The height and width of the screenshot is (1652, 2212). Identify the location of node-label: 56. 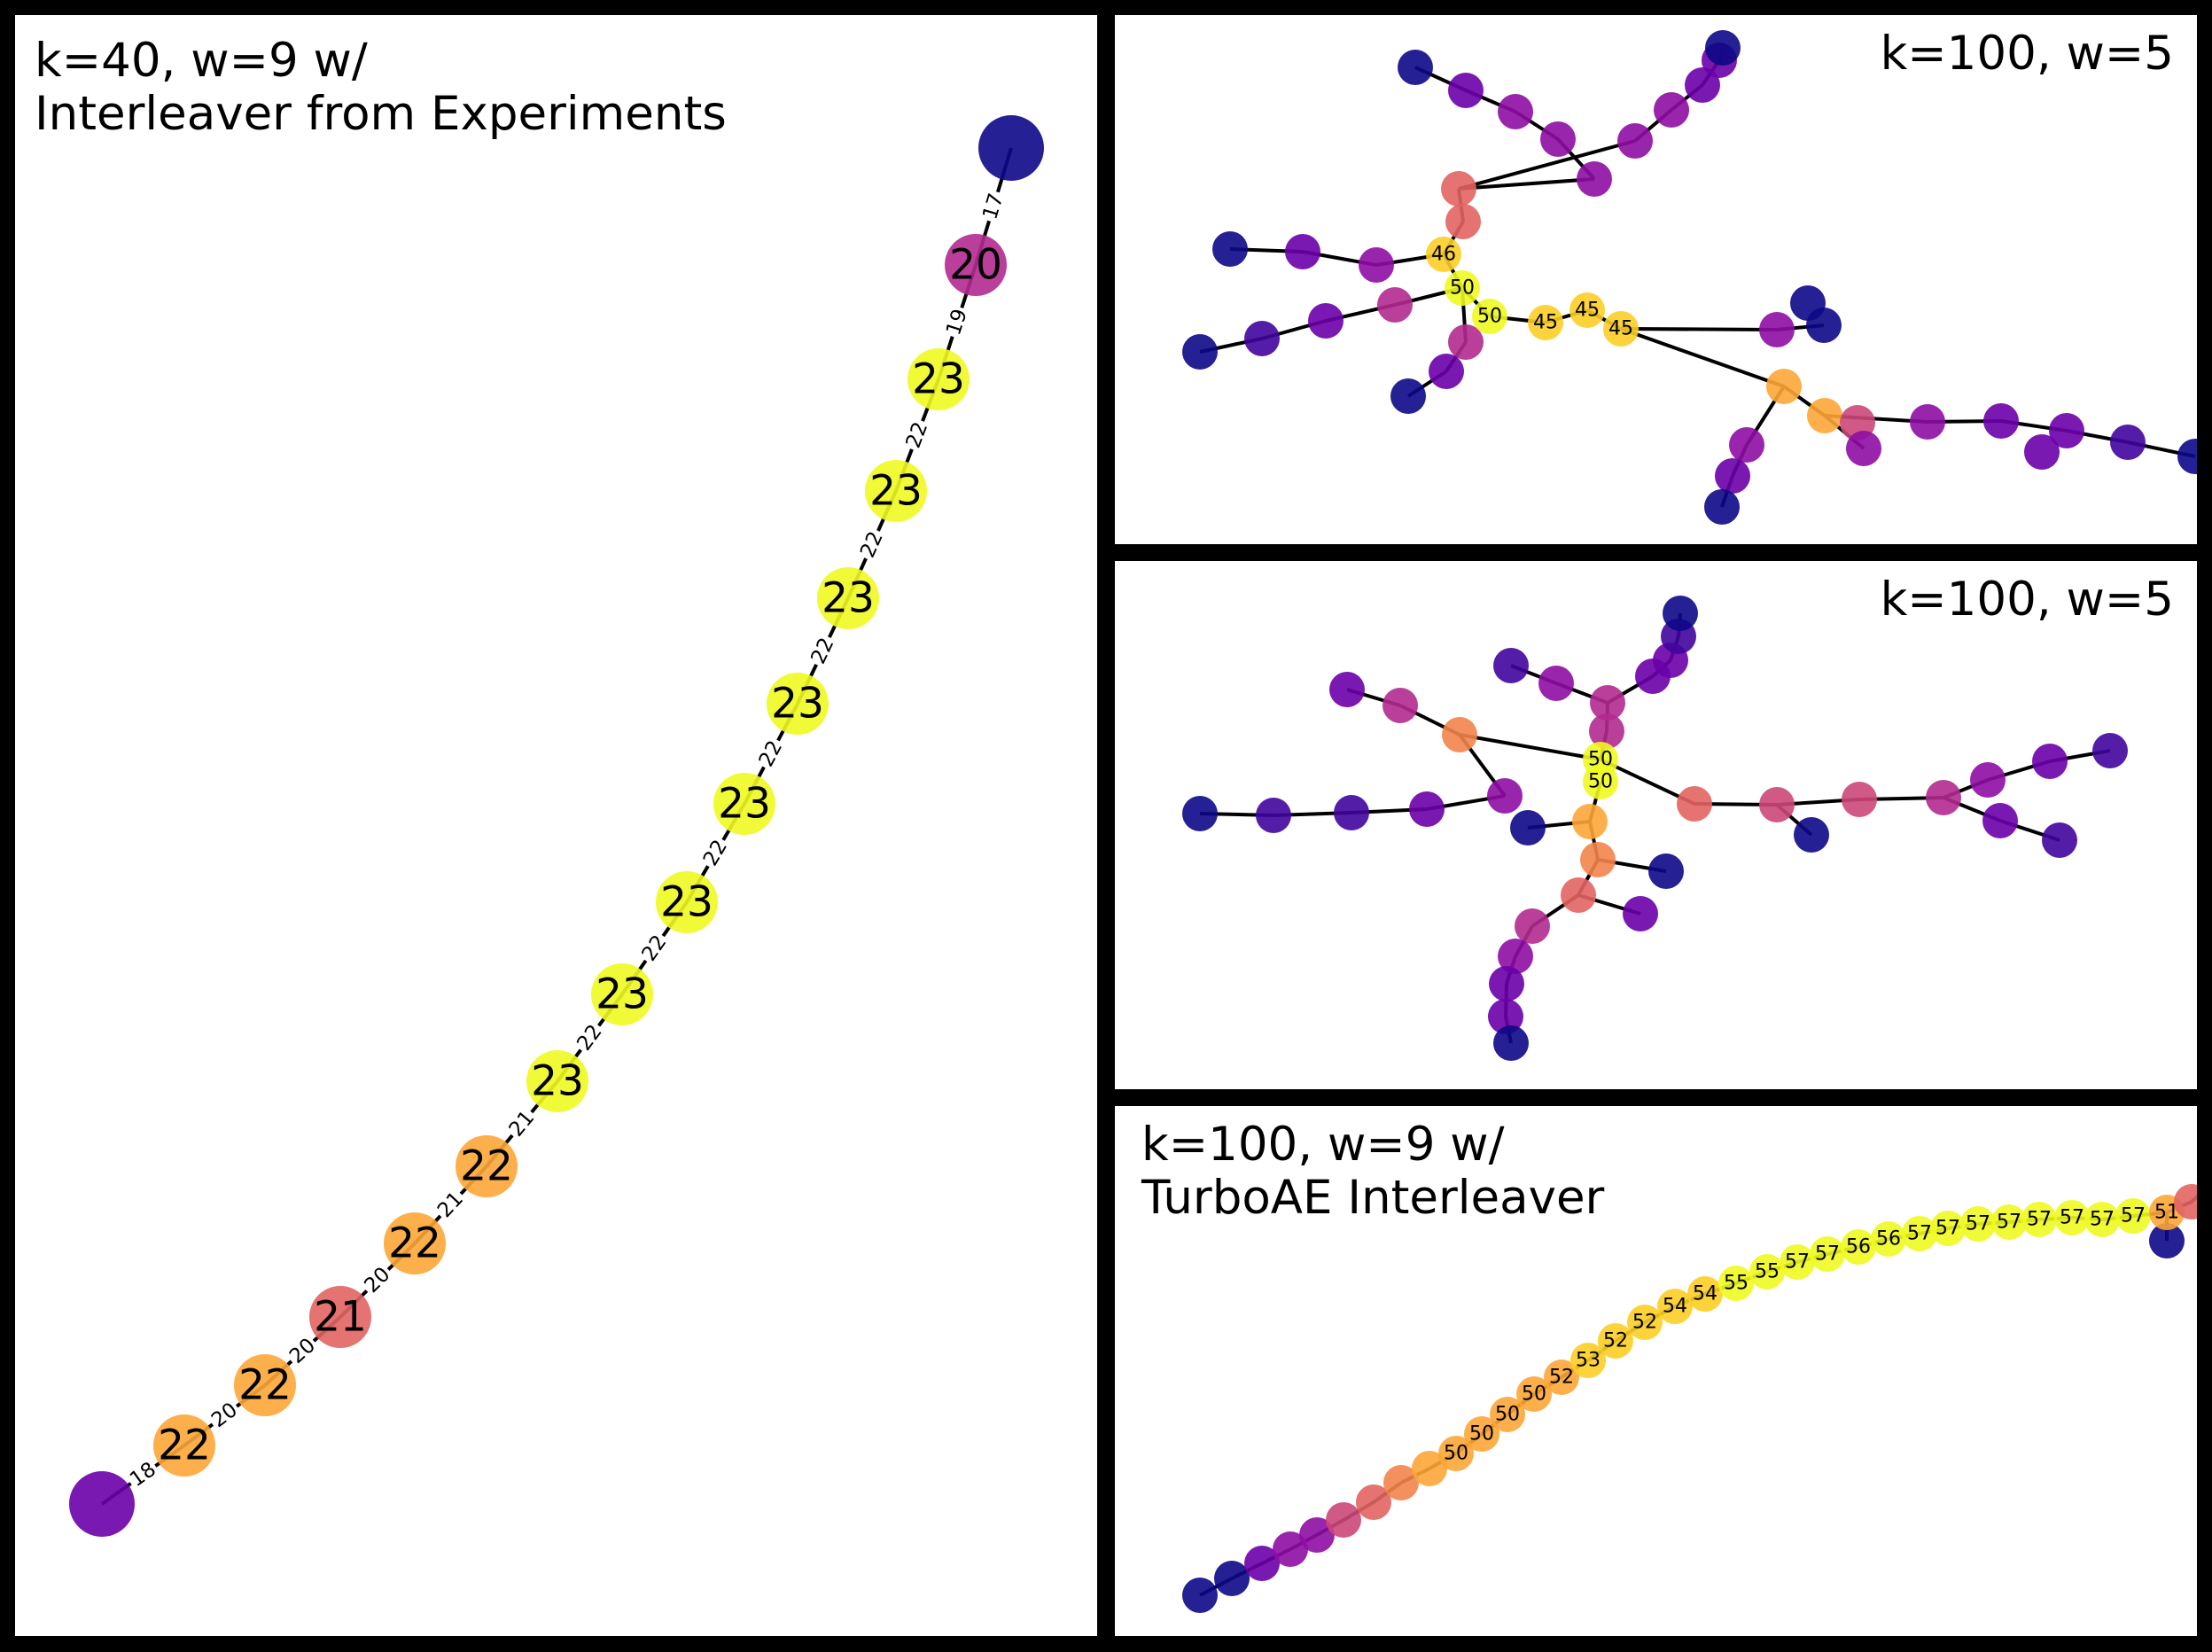
(1859, 1247).